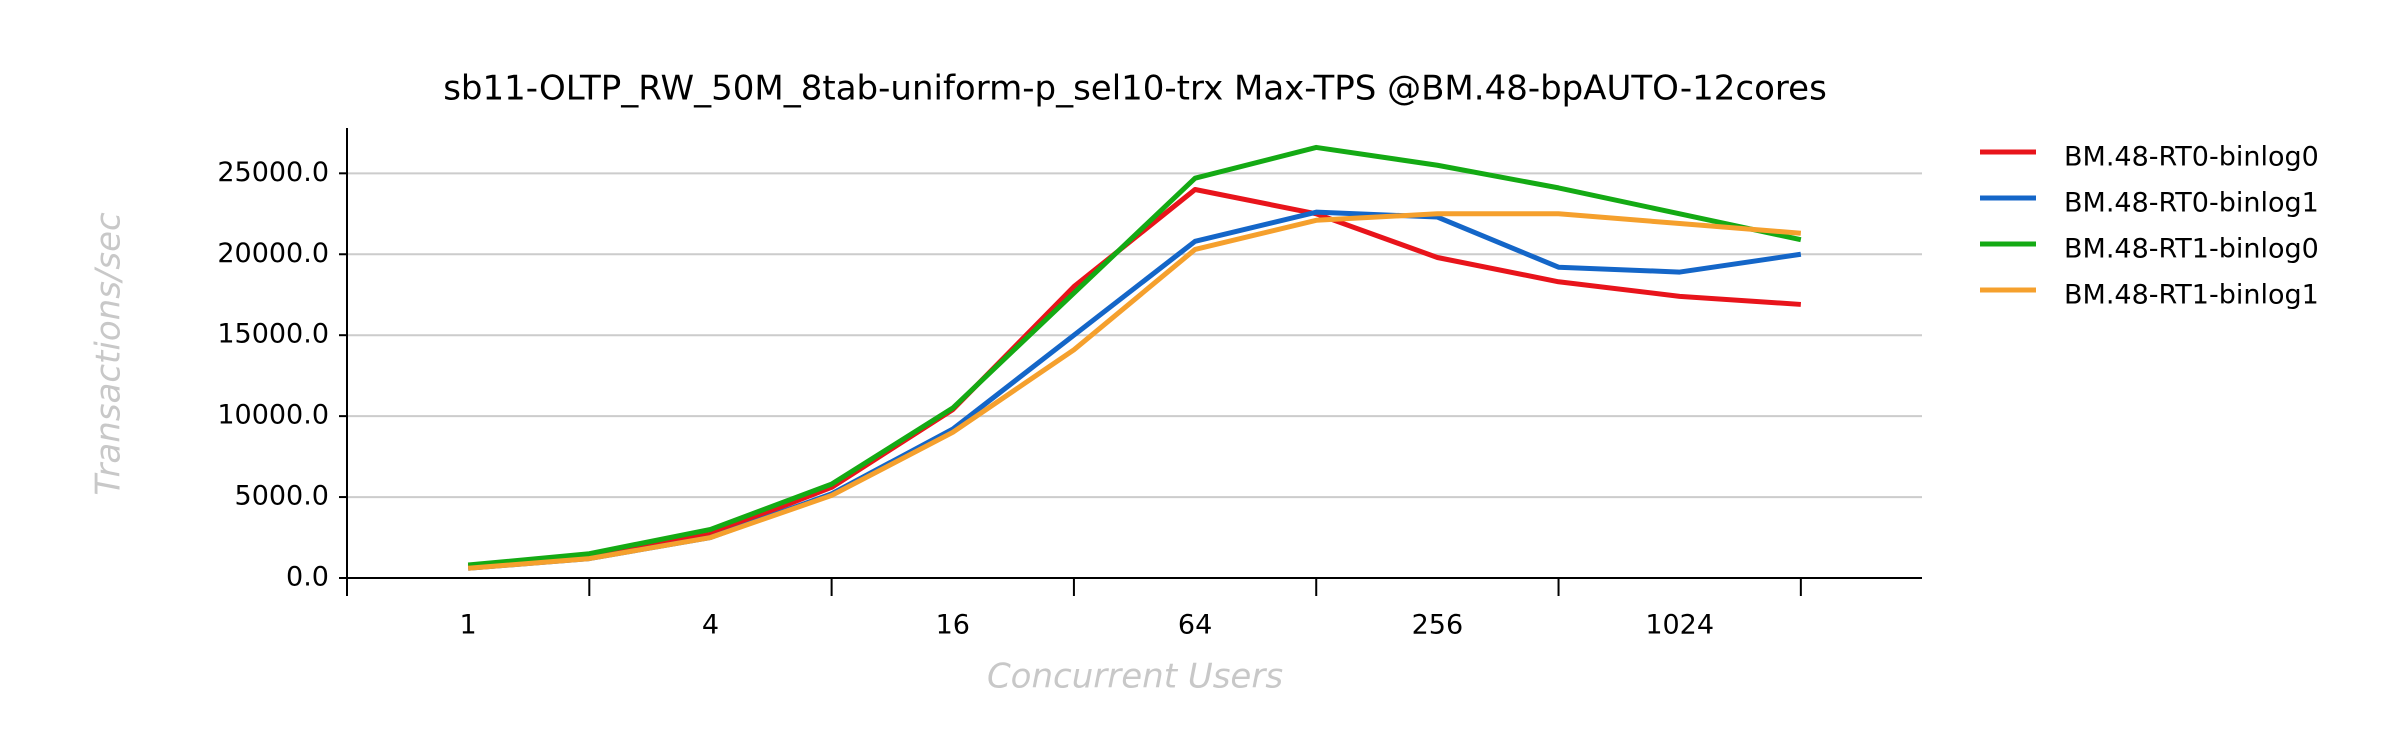 Image resolution: width=2400 pixels, height=748 pixels. I want to click on legend-label: BM.48-RT0-binlog0, so click(2191, 157).